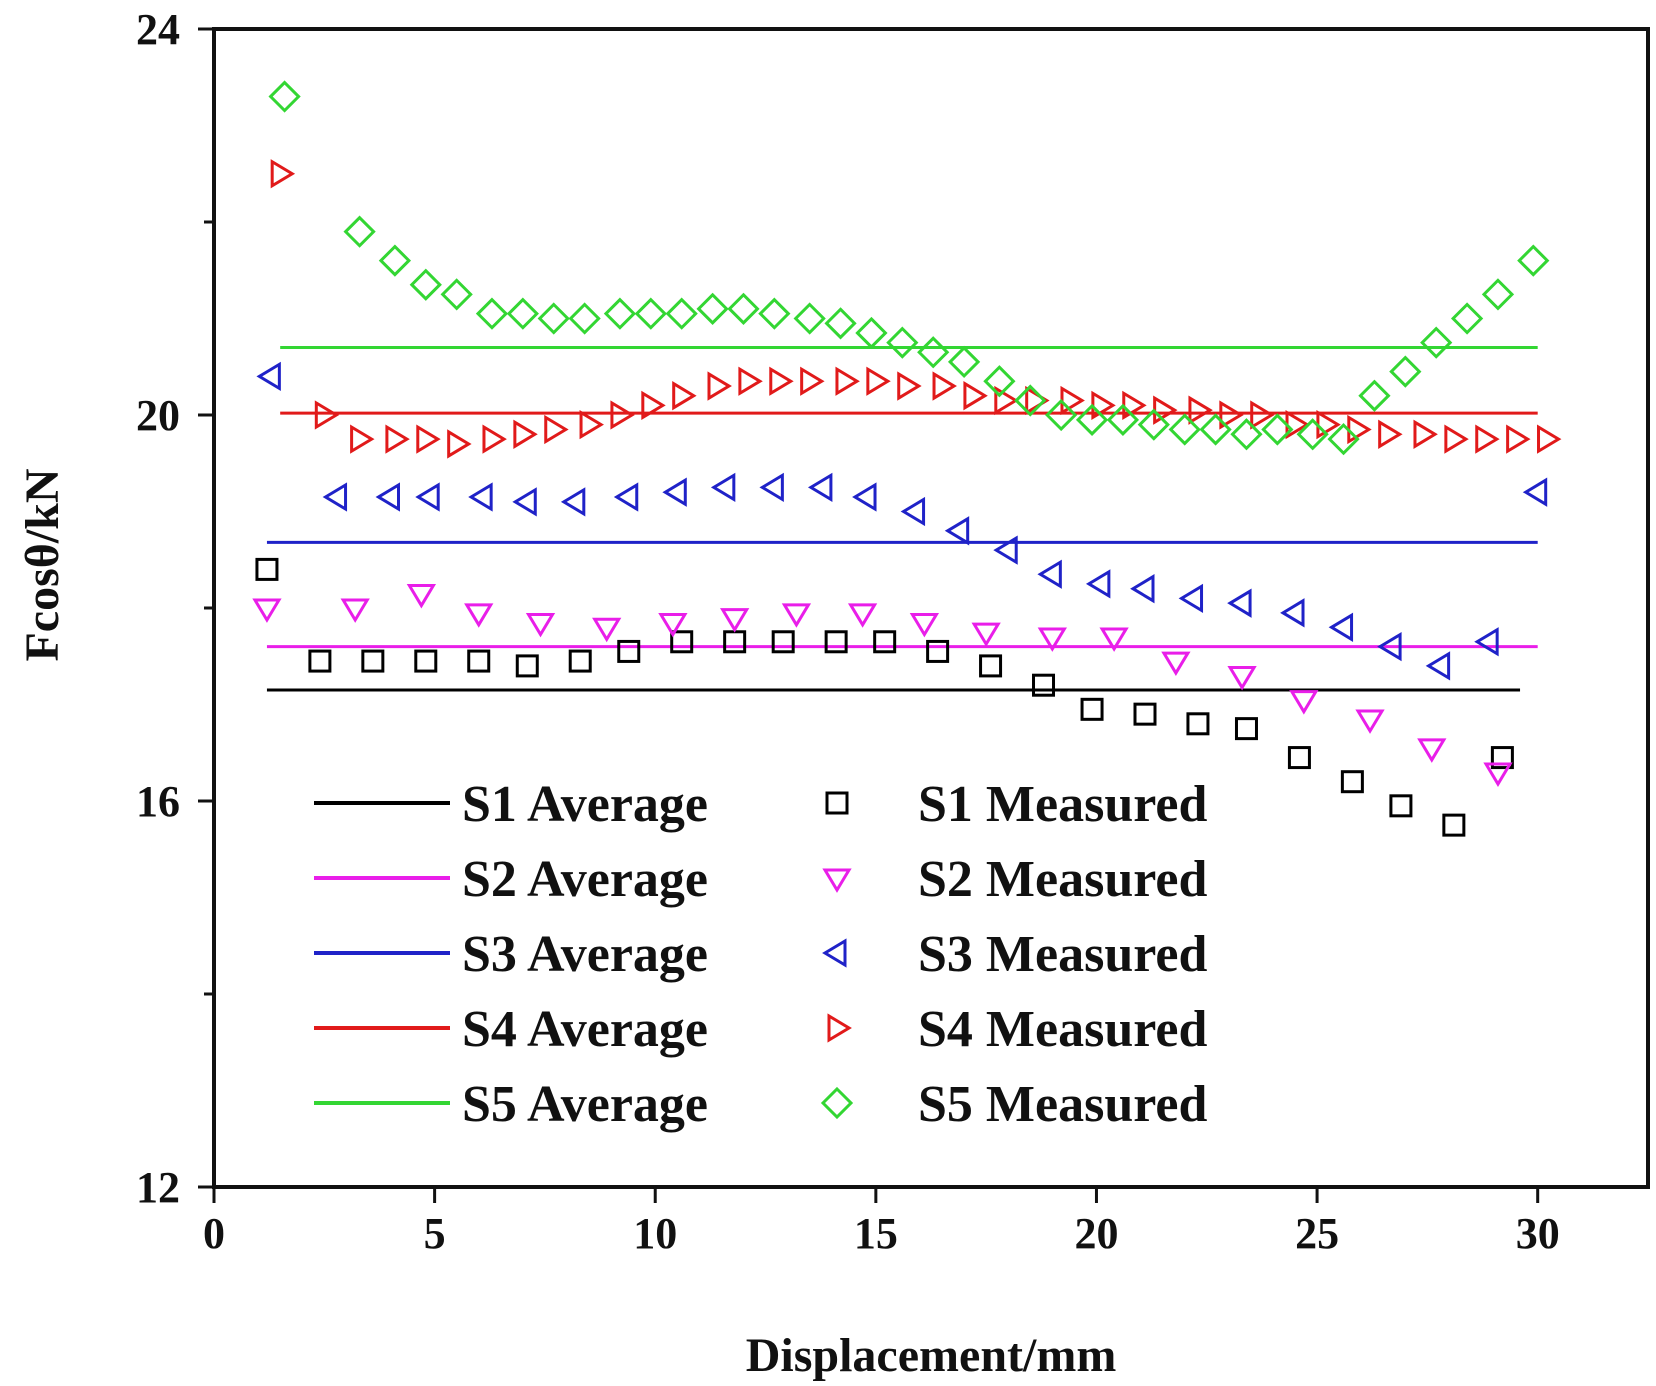 The width and height of the screenshot is (1656, 1386). I want to click on x-tick-label: 20, so click(1096, 1233).